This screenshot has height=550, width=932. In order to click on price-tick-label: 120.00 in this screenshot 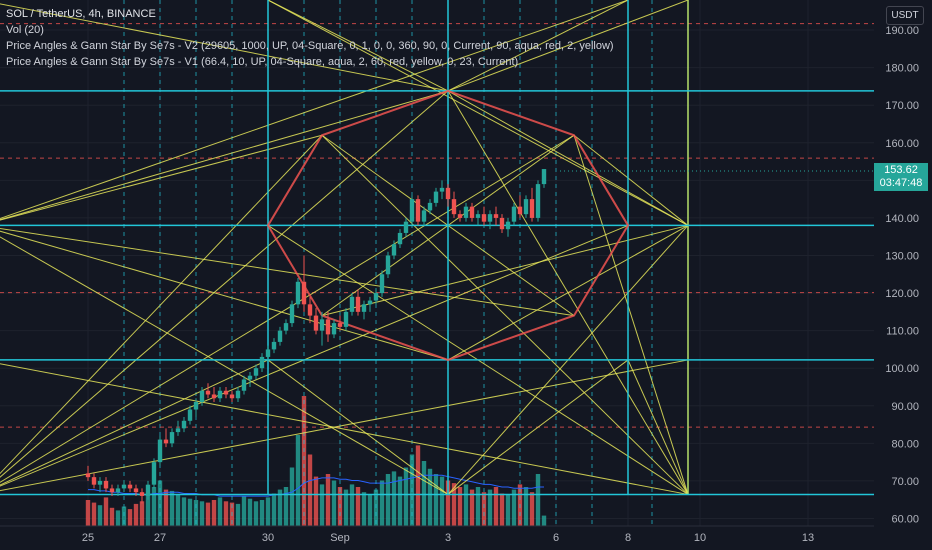, I will do `click(902, 294)`.